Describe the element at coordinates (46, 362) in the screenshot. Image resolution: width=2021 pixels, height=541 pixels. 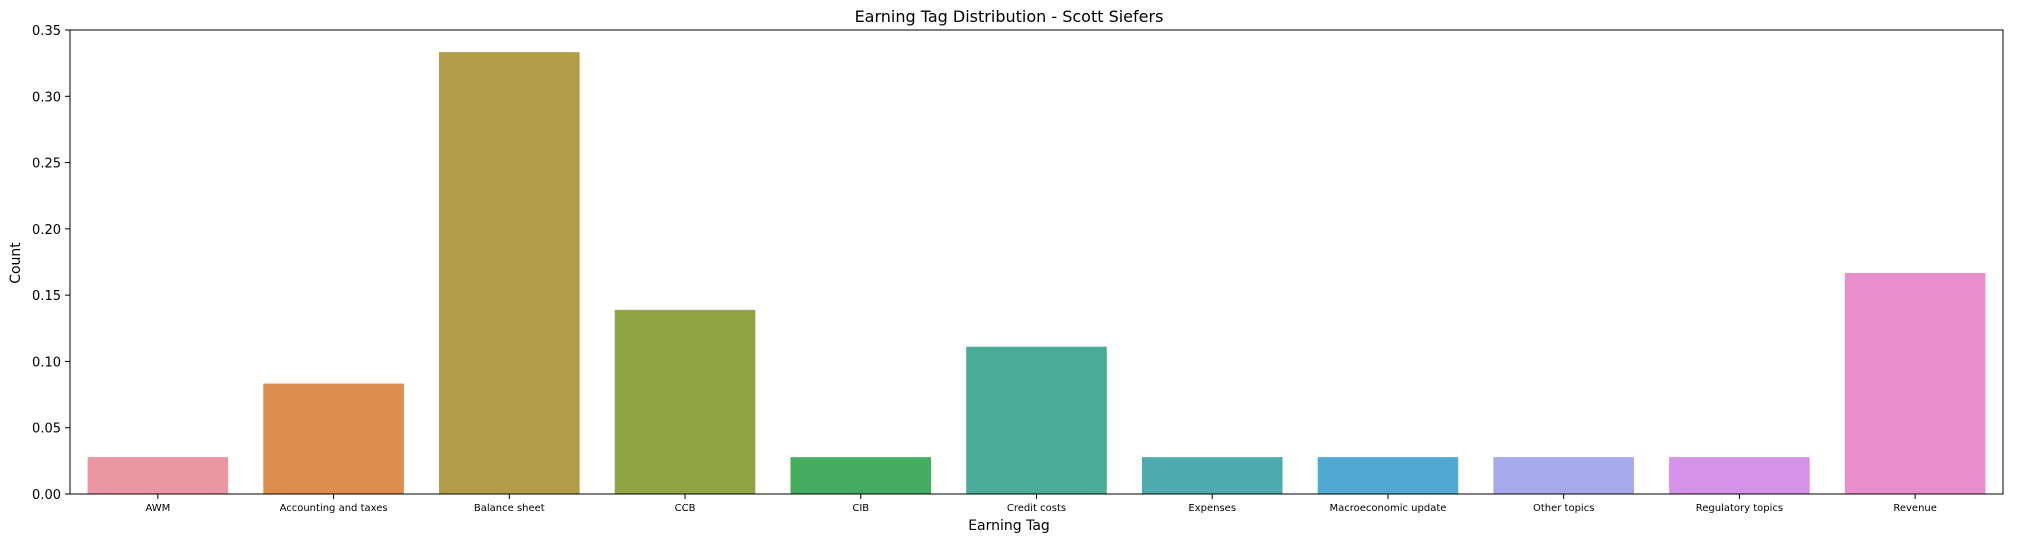
I see `y-tick-label: 0.10` at that location.